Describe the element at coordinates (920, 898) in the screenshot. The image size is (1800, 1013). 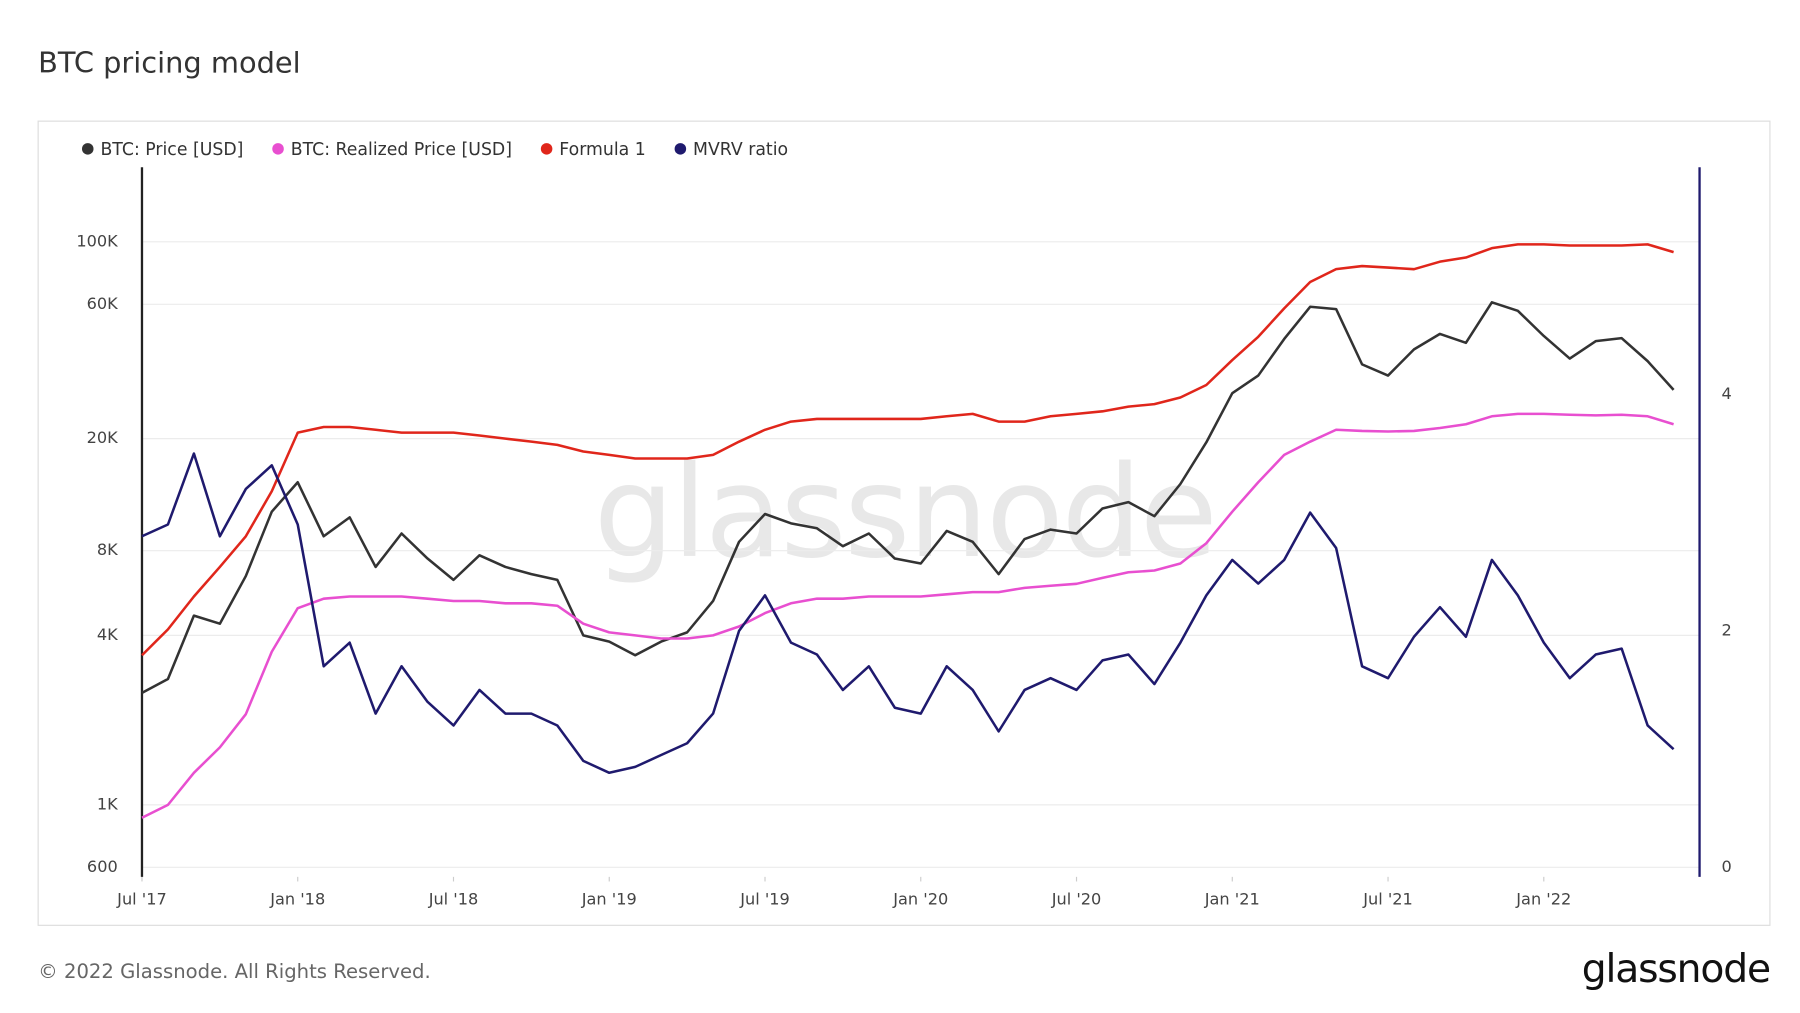
I see `x-tick-label: Jan '20` at that location.